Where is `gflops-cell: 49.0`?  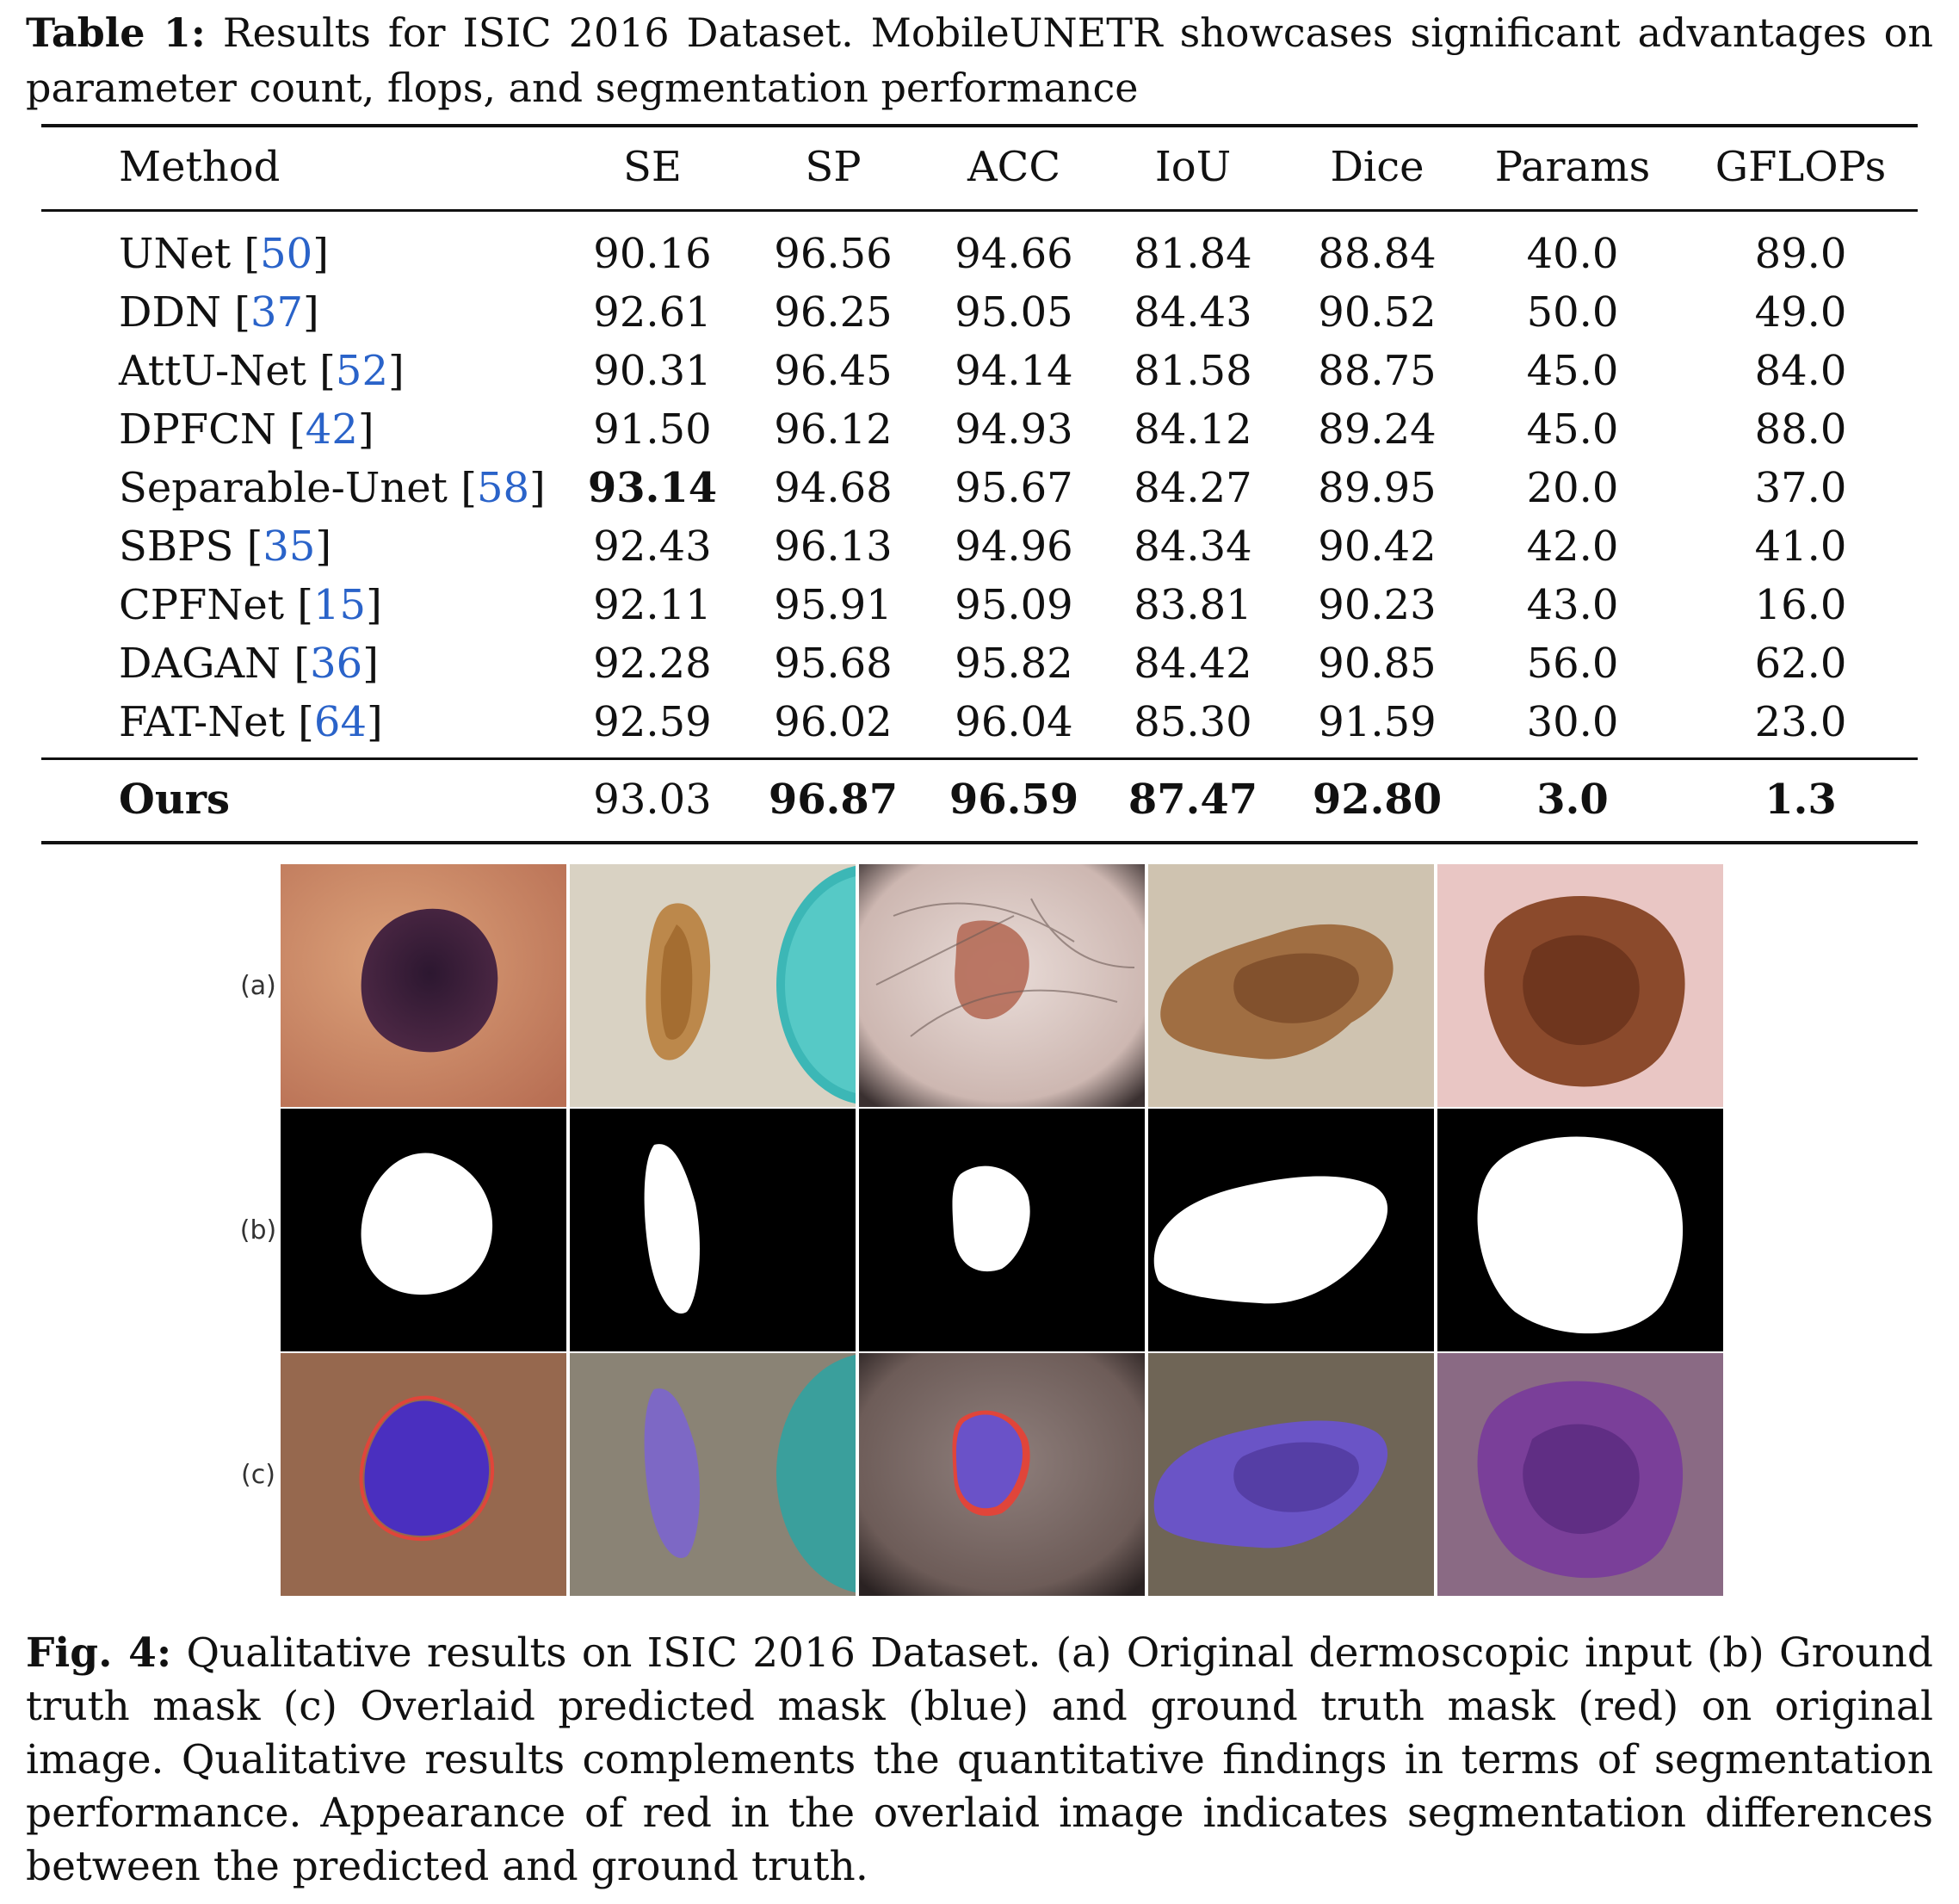
gflops-cell: 49.0 is located at coordinates (1800, 312).